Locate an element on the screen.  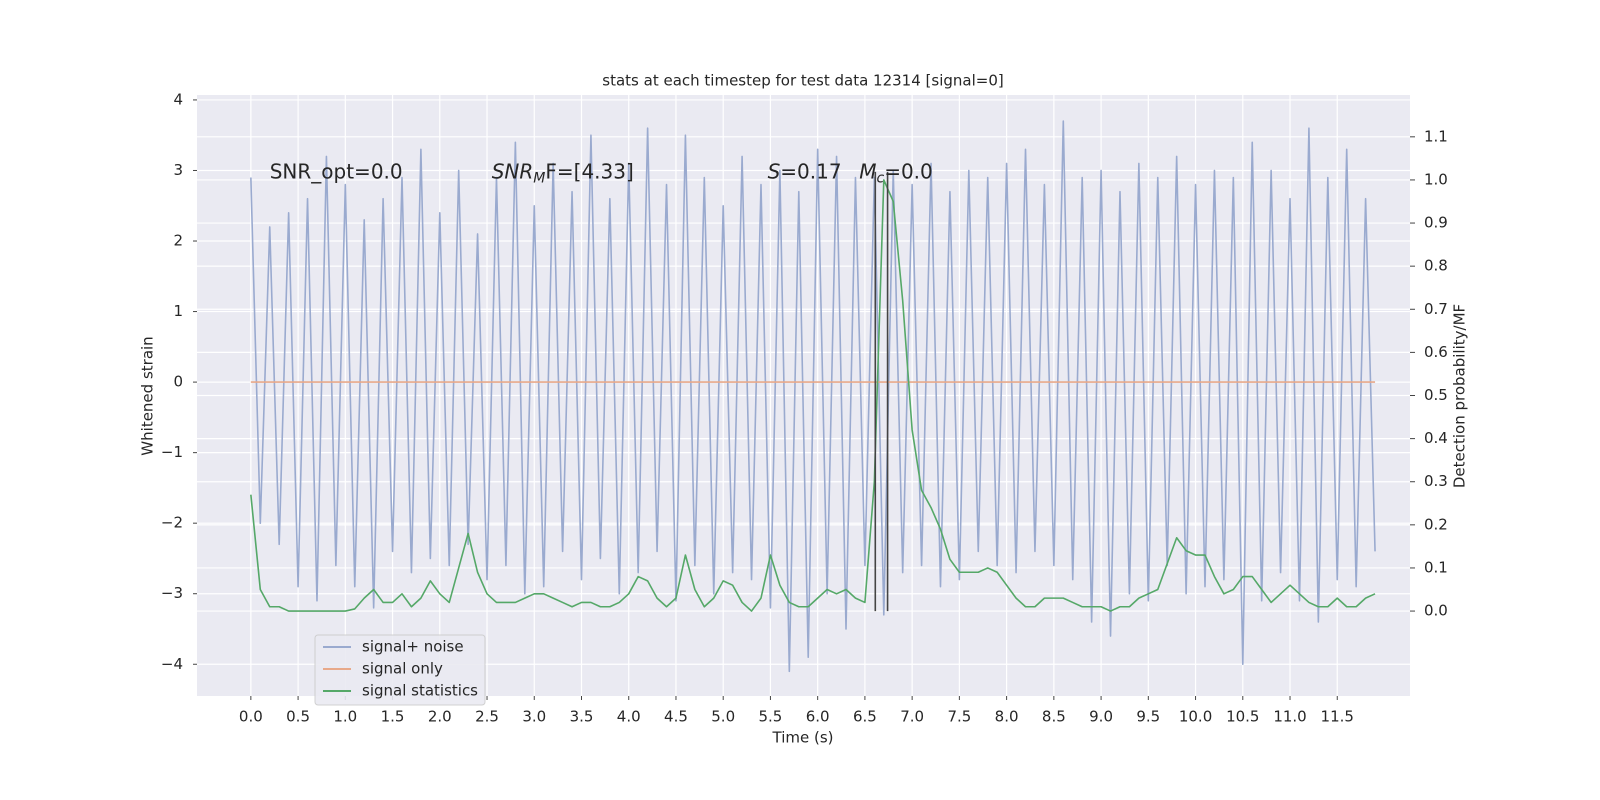
legend-label: signal statistics is located at coordinates (420, 691).